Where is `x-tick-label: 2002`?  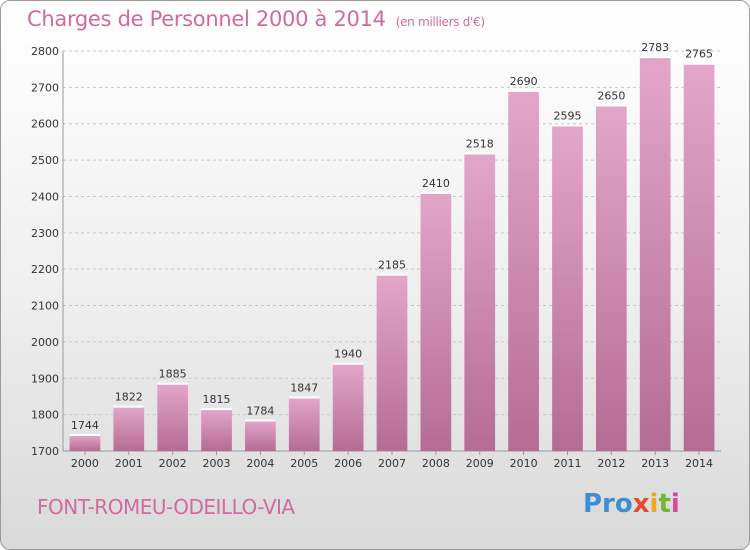 x-tick-label: 2002 is located at coordinates (173, 463).